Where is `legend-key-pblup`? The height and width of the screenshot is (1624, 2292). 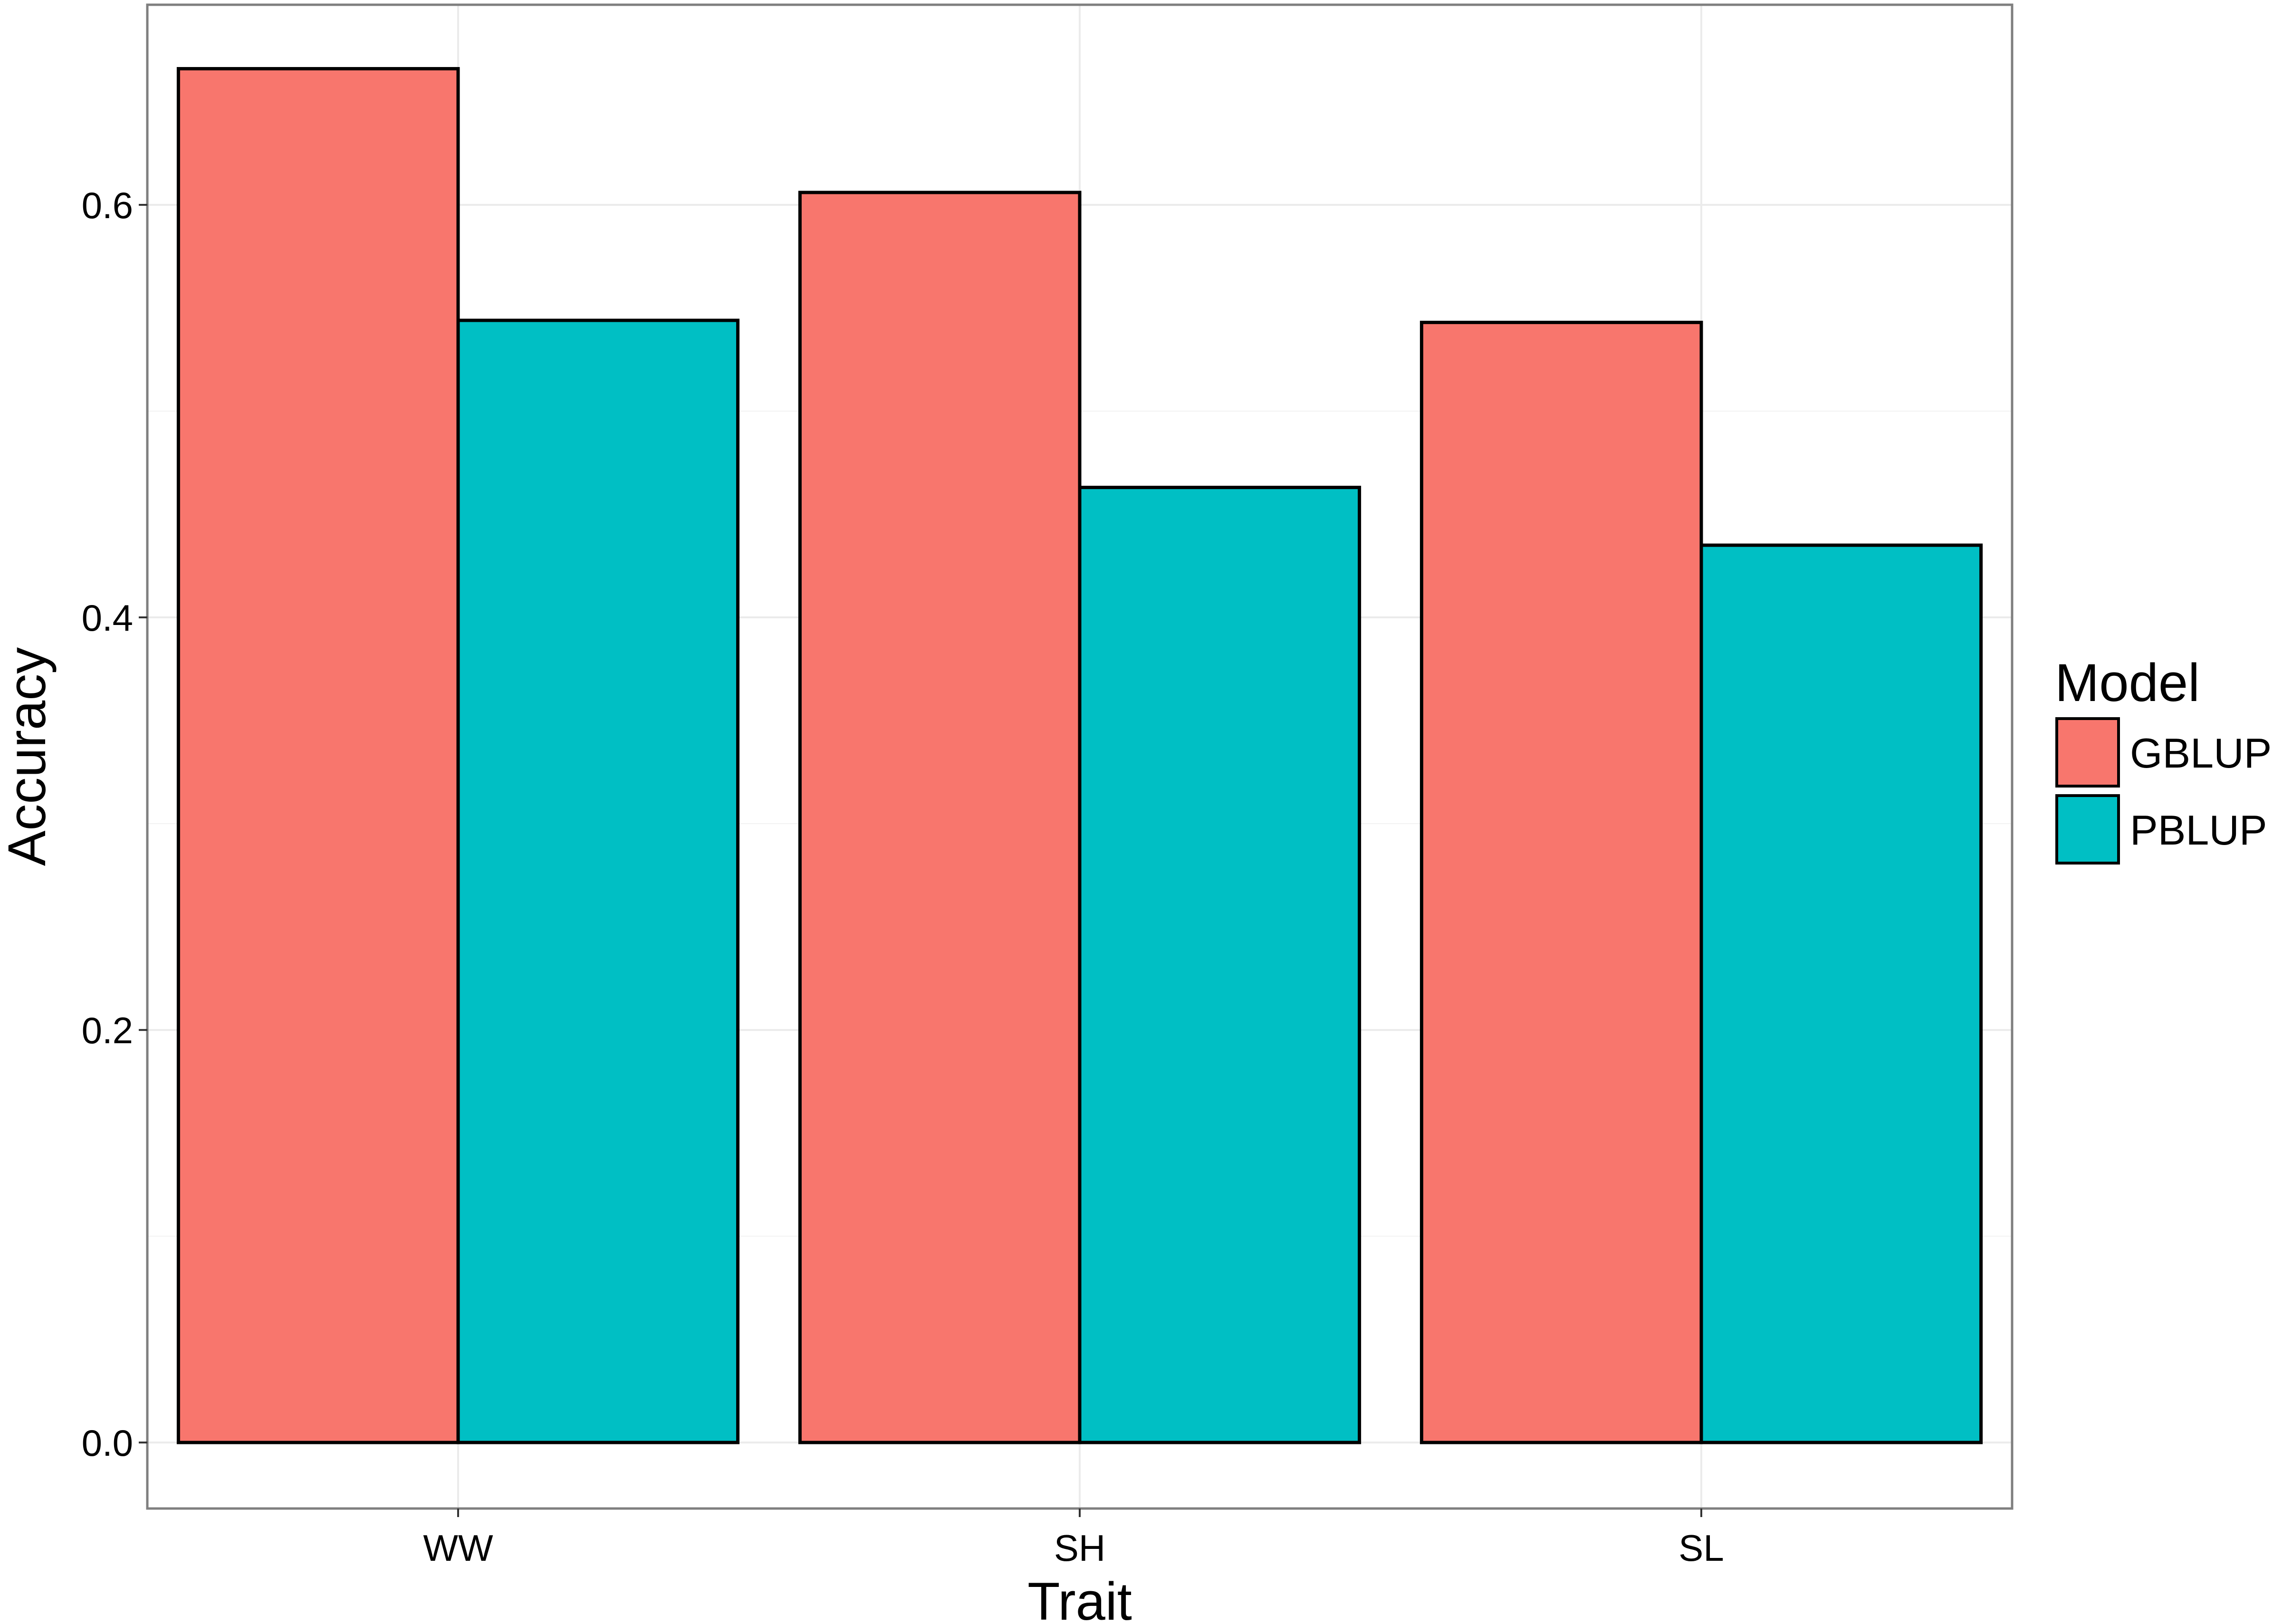 legend-key-pblup is located at coordinates (2087, 829).